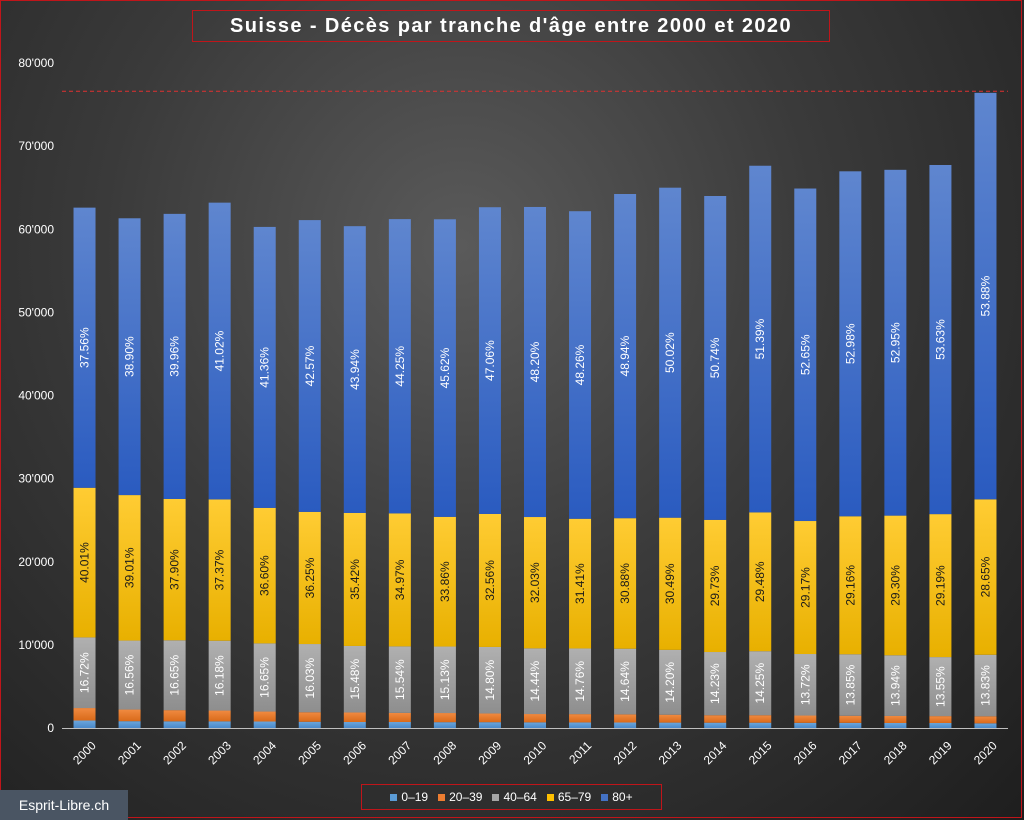 The image size is (1024, 820). What do you see at coordinates (36, 562) in the screenshot?
I see `y-tick-label: 20'000` at bounding box center [36, 562].